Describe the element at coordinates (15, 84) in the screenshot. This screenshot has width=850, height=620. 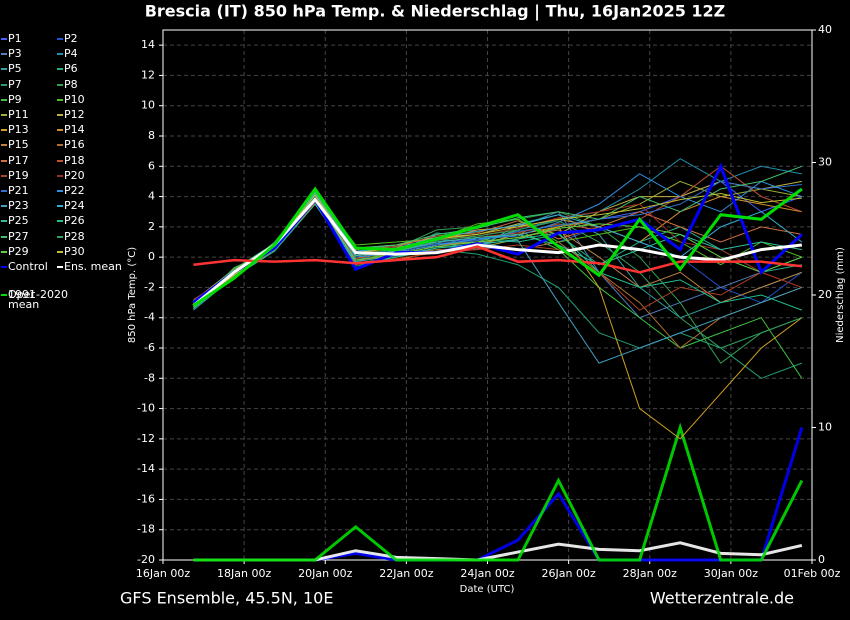
I see `legend-label: P7` at that location.